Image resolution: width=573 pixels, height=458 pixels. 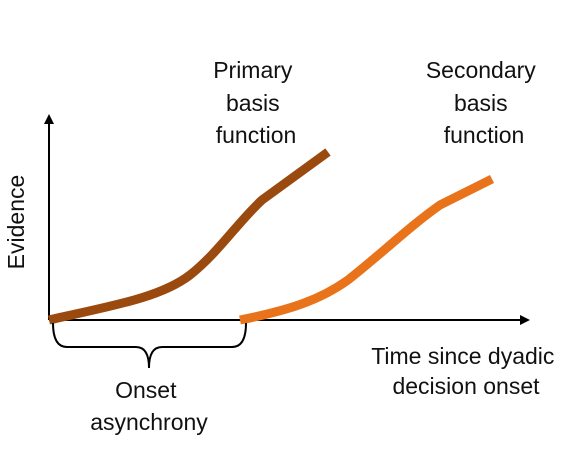 I want to click on onset-asynchrony-label: Onset asynchrony, so click(x=149, y=406).